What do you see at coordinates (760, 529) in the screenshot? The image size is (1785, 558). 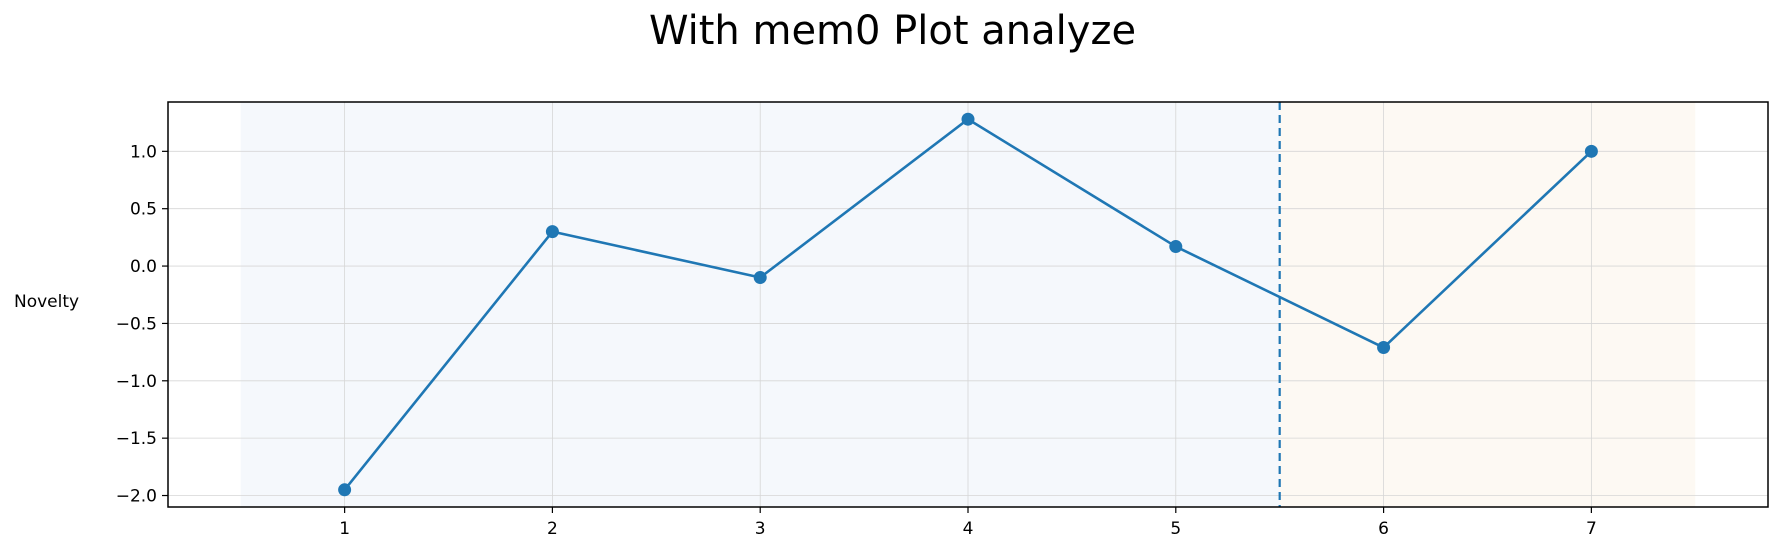 I see `x-tick-label: 3` at bounding box center [760, 529].